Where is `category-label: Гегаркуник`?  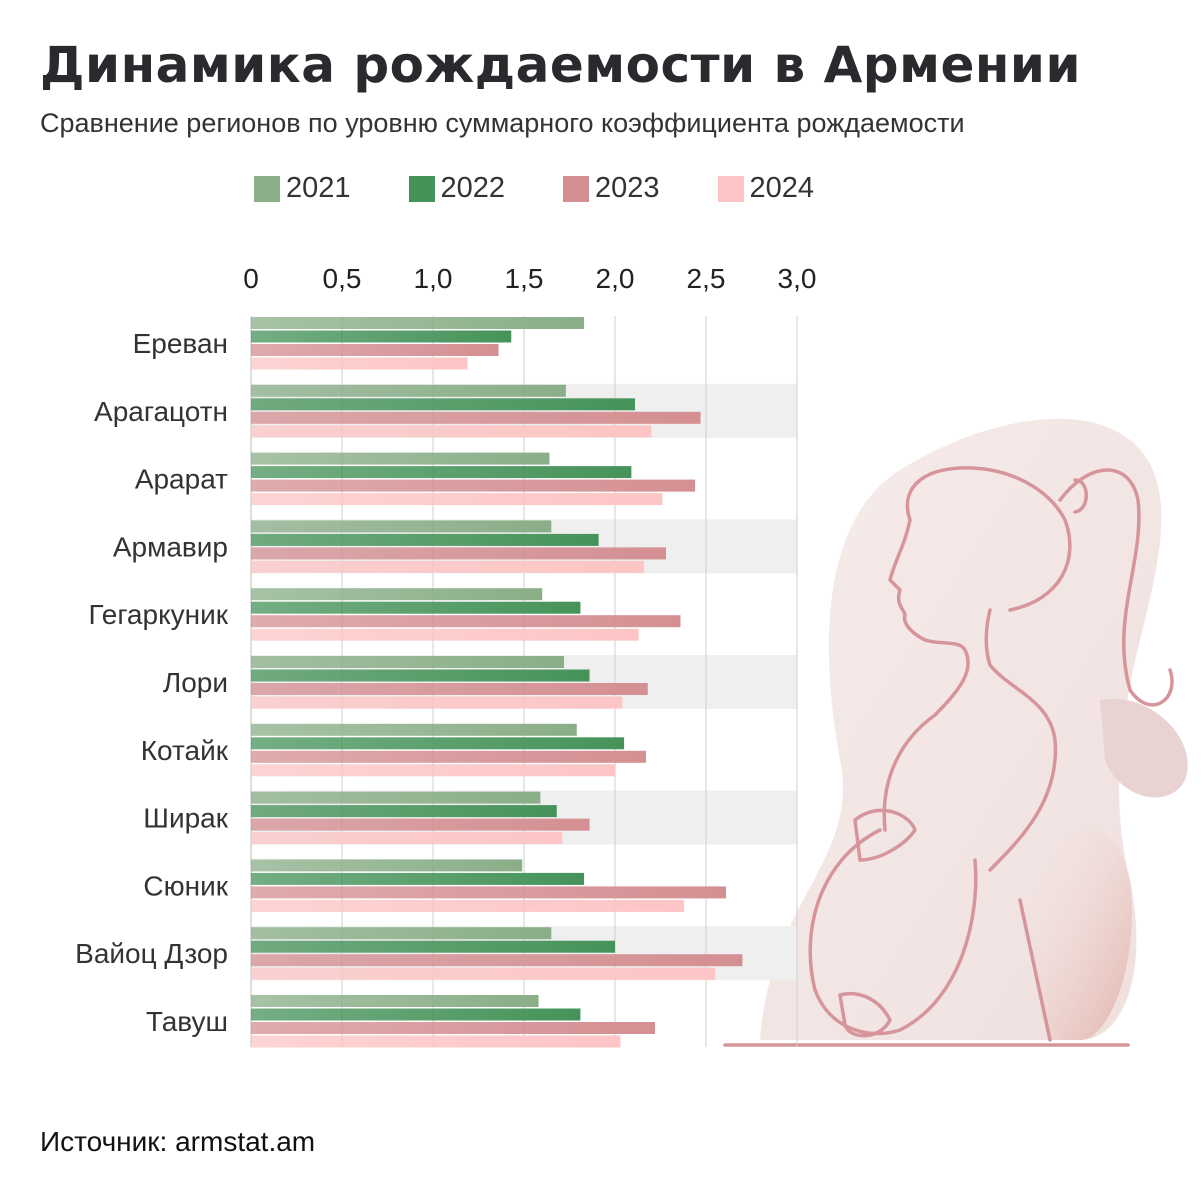 category-label: Гегаркуник is located at coordinates (158, 614).